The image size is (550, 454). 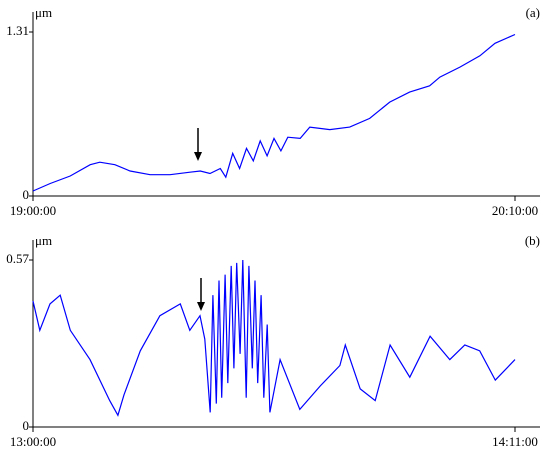 I want to click on y-tick-label: 1.31, so click(x=17, y=30).